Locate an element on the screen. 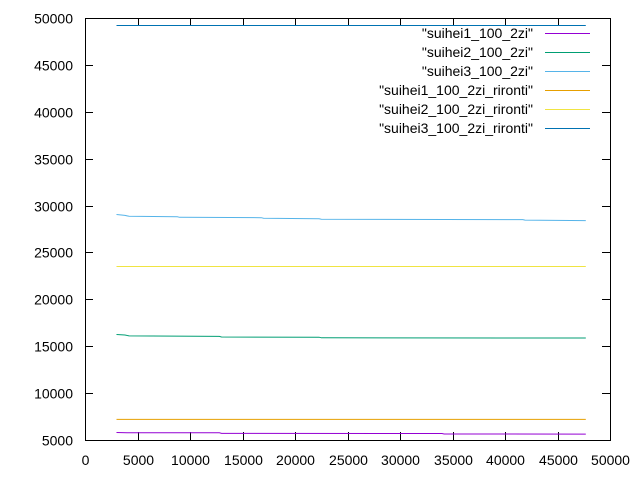 This screenshot has width=640, height=480. y-tick-label: 15000 is located at coordinates (53, 347).